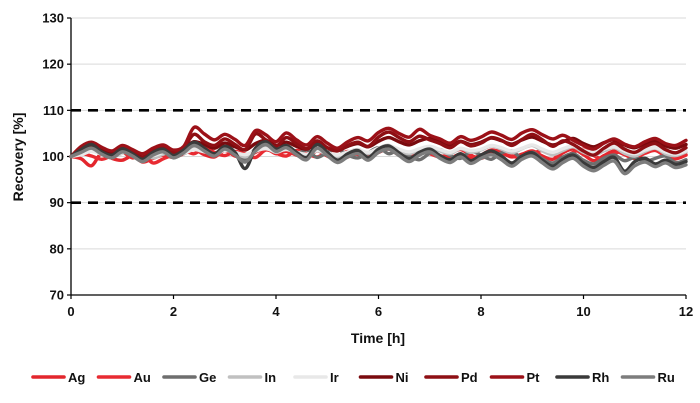 The image size is (700, 403). I want to click on x-tick-label-12: 12, so click(686, 311).